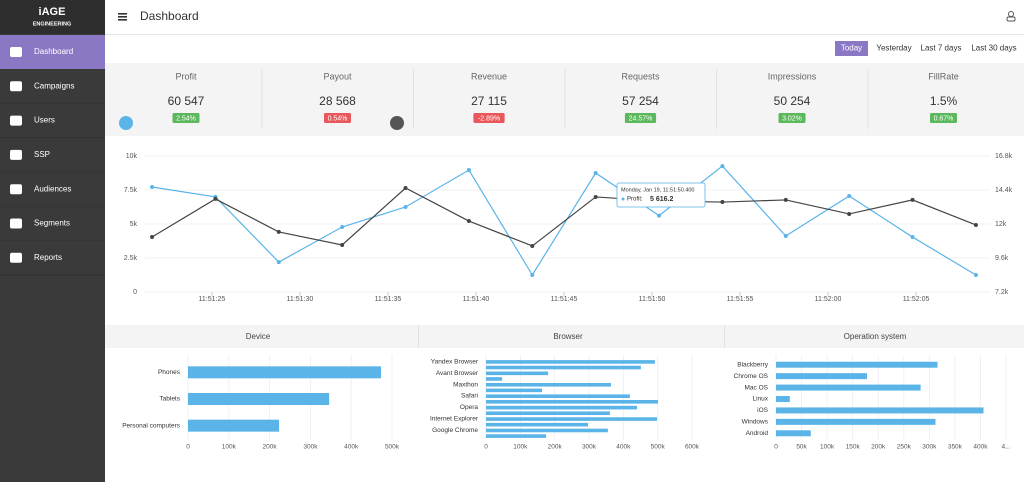  Describe the element at coordinates (42, 154) in the screenshot. I see `menu-label: SSP` at that location.